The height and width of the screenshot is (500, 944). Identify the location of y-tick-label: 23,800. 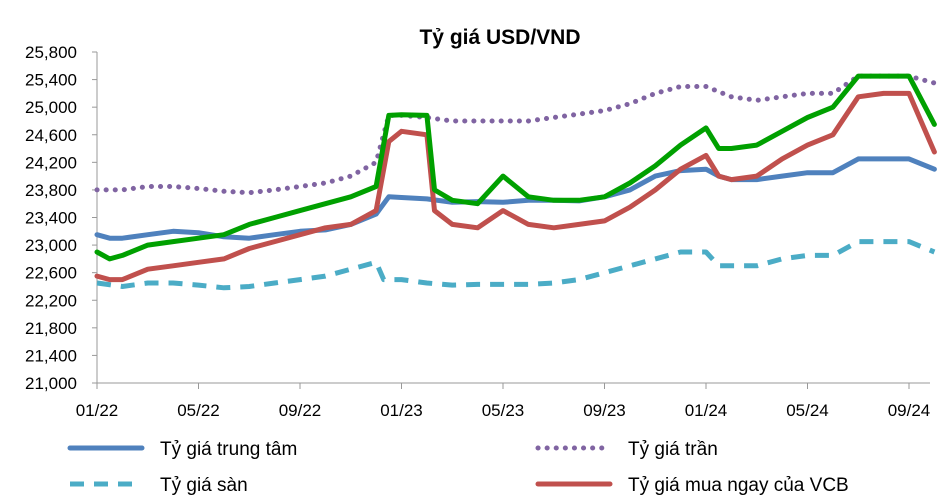
(51, 190).